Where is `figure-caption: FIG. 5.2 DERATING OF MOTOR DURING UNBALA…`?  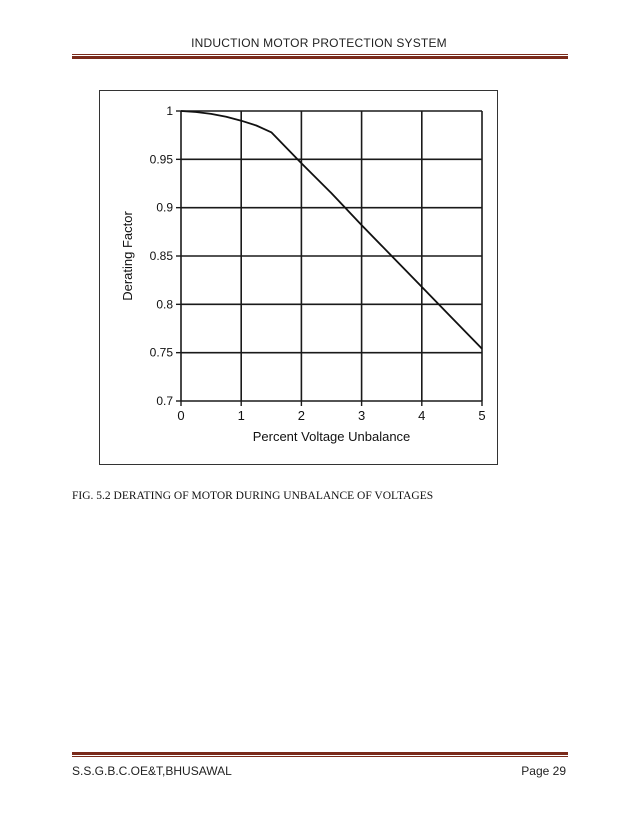 figure-caption: FIG. 5.2 DERATING OF MOTOR DURING UNBALA… is located at coordinates (253, 496).